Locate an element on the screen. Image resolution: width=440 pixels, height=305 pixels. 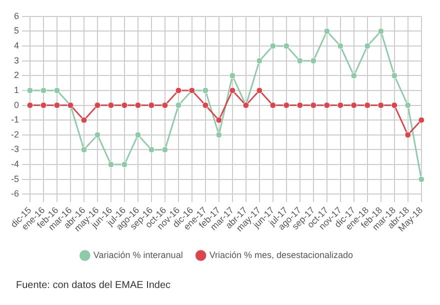
y-tick-label: 3 is located at coordinates (16, 60).